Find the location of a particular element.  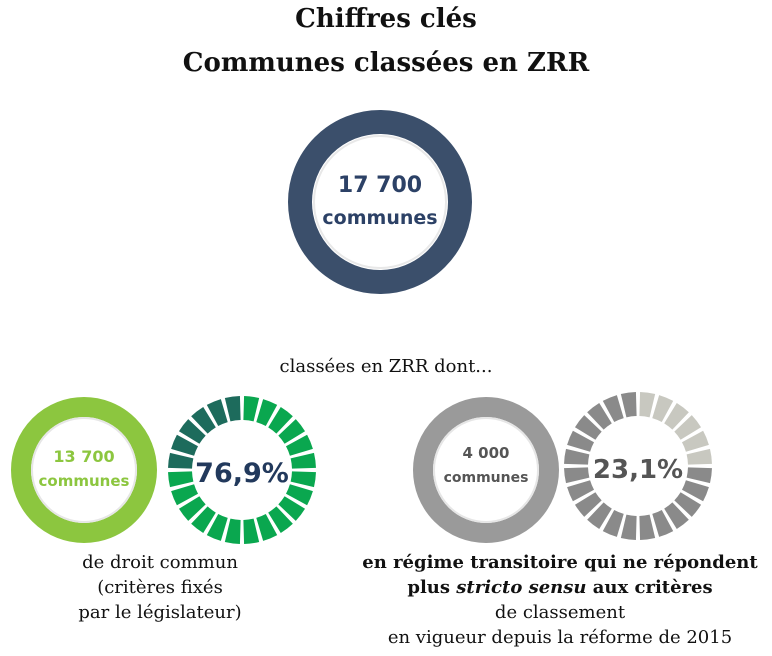

right-ring: 4 000 communes is located at coordinates (486, 470).